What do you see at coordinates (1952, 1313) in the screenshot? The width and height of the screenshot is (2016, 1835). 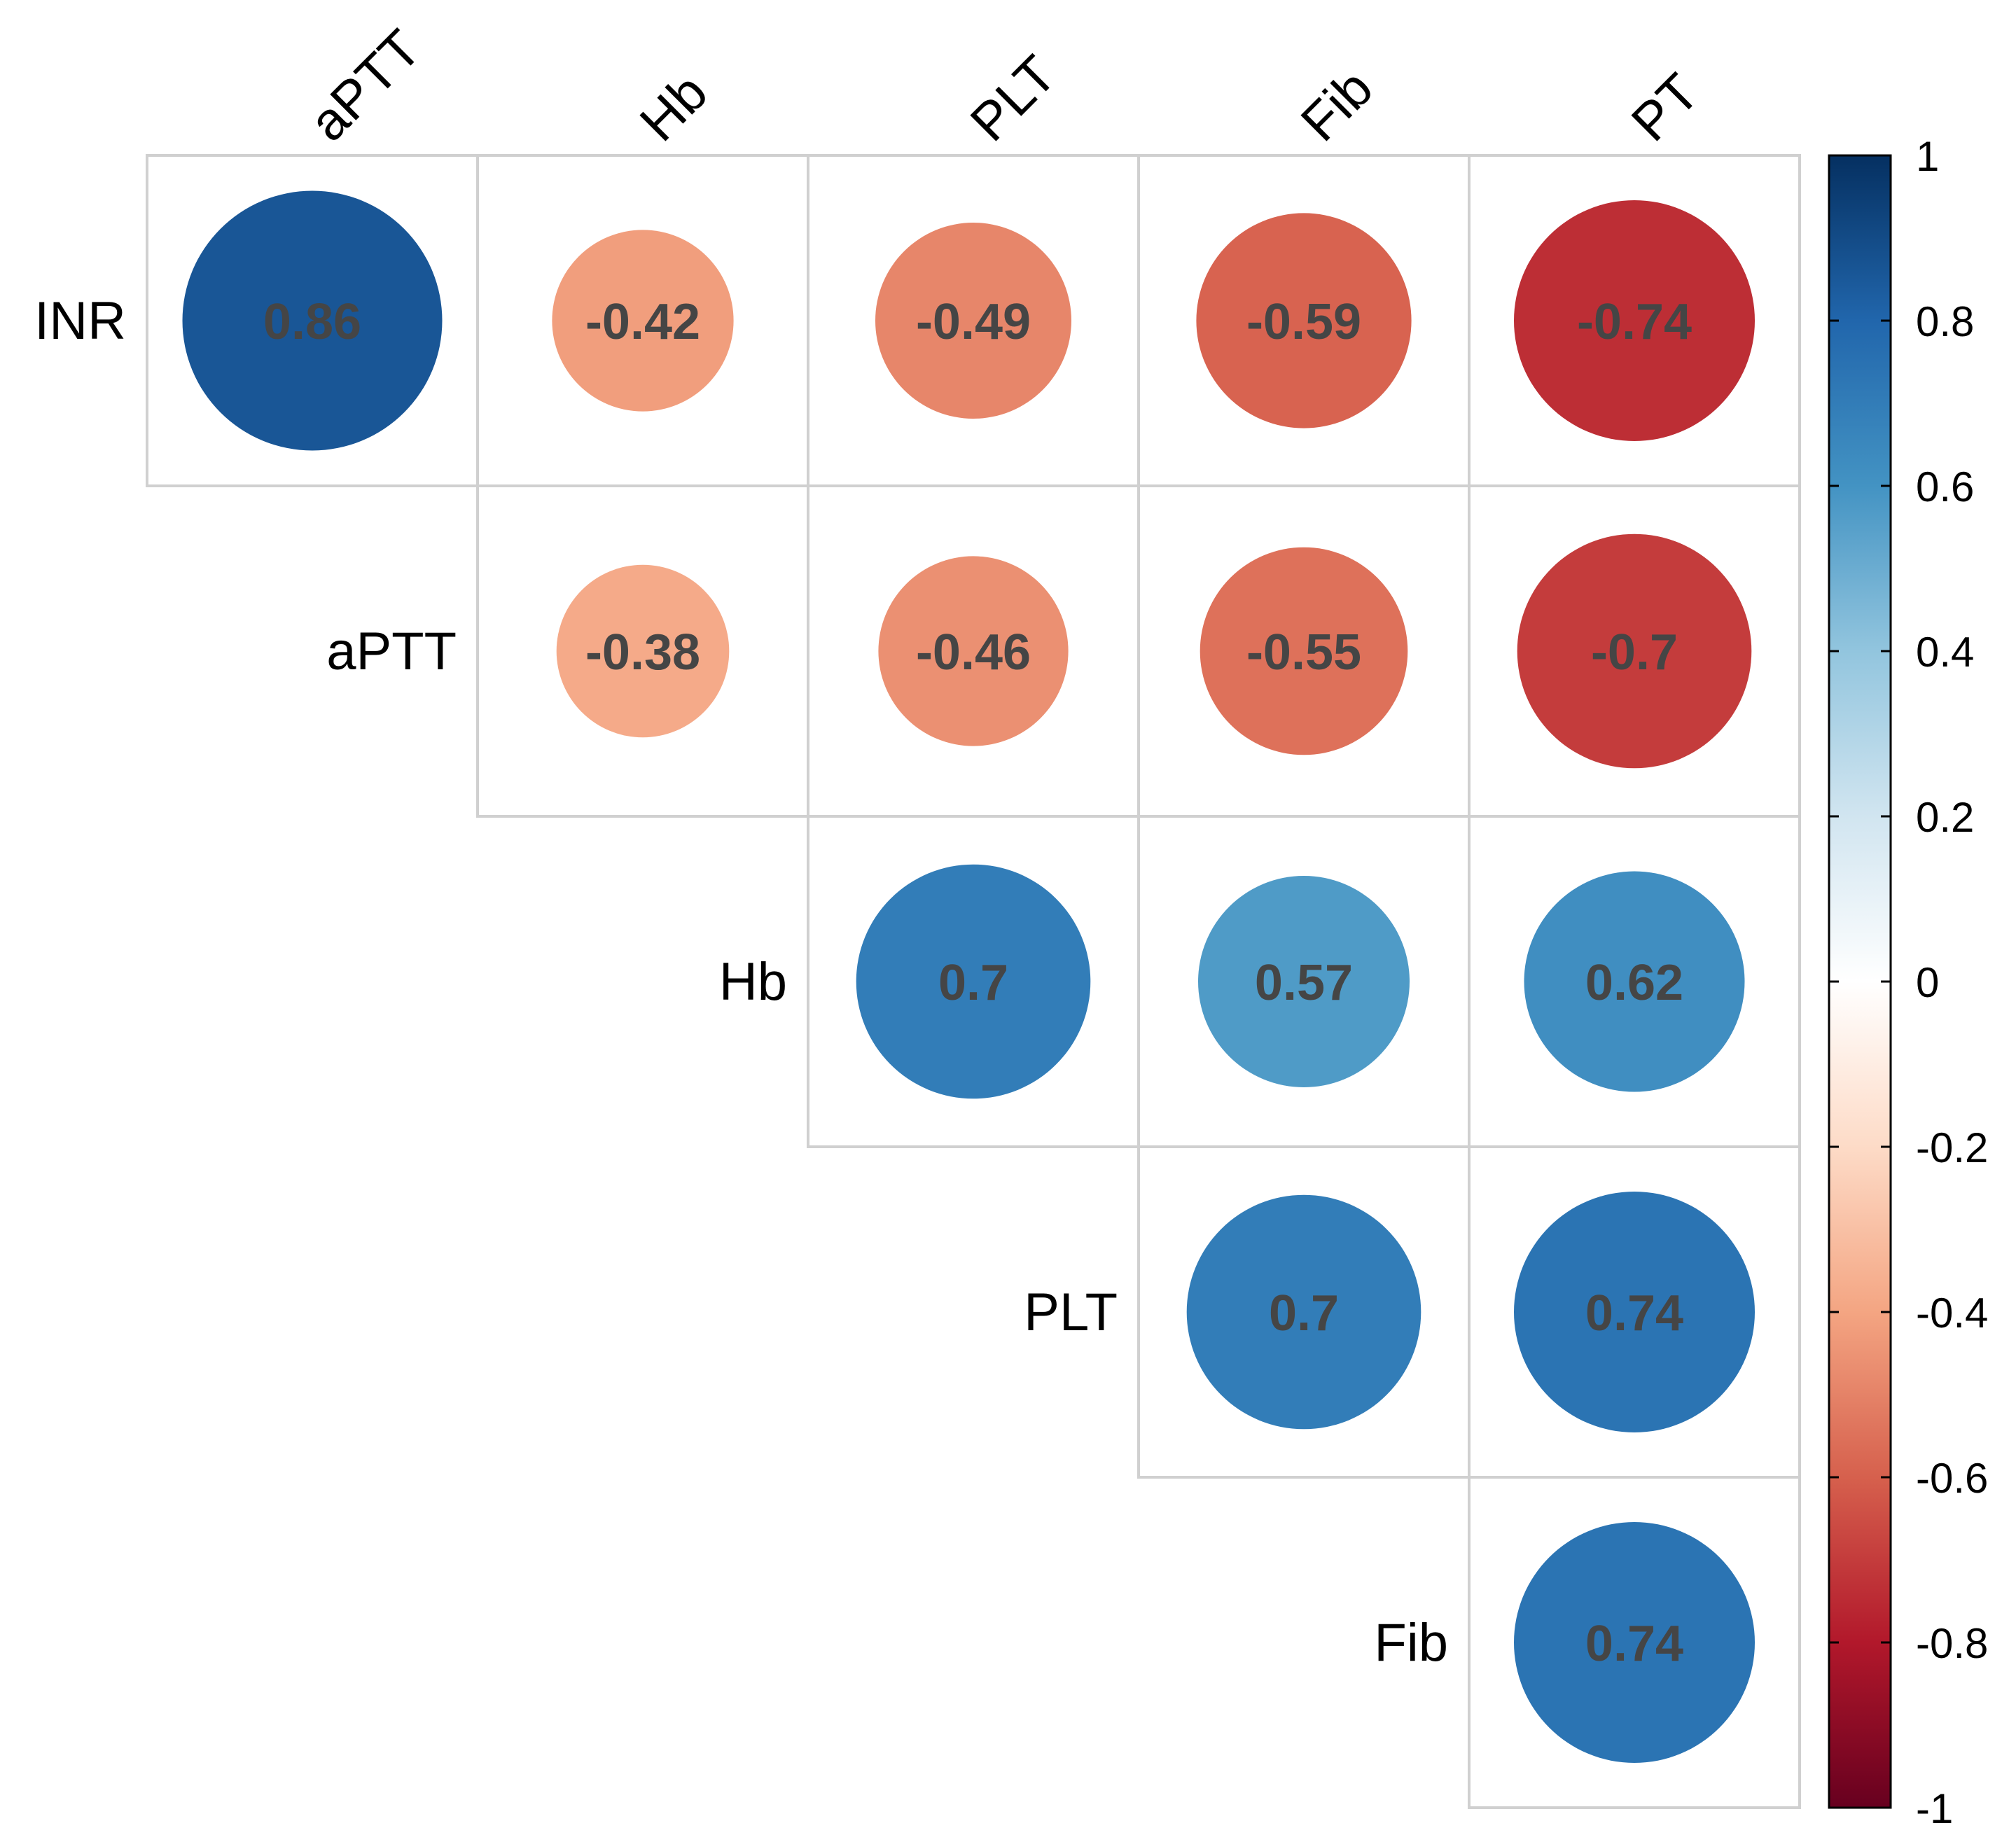 I see `colorbar-tick-label: -0.4` at bounding box center [1952, 1313].